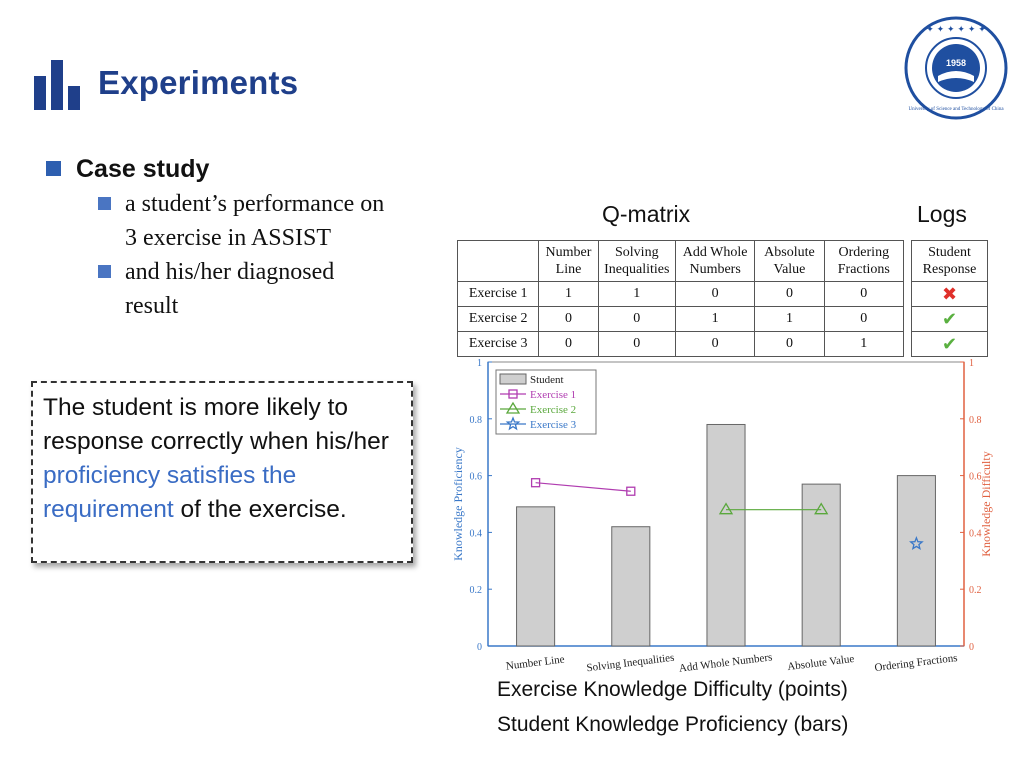 The width and height of the screenshot is (1024, 768). What do you see at coordinates (725, 662) in the screenshot?
I see `x-tick-label: Add Whole Numbers` at bounding box center [725, 662].